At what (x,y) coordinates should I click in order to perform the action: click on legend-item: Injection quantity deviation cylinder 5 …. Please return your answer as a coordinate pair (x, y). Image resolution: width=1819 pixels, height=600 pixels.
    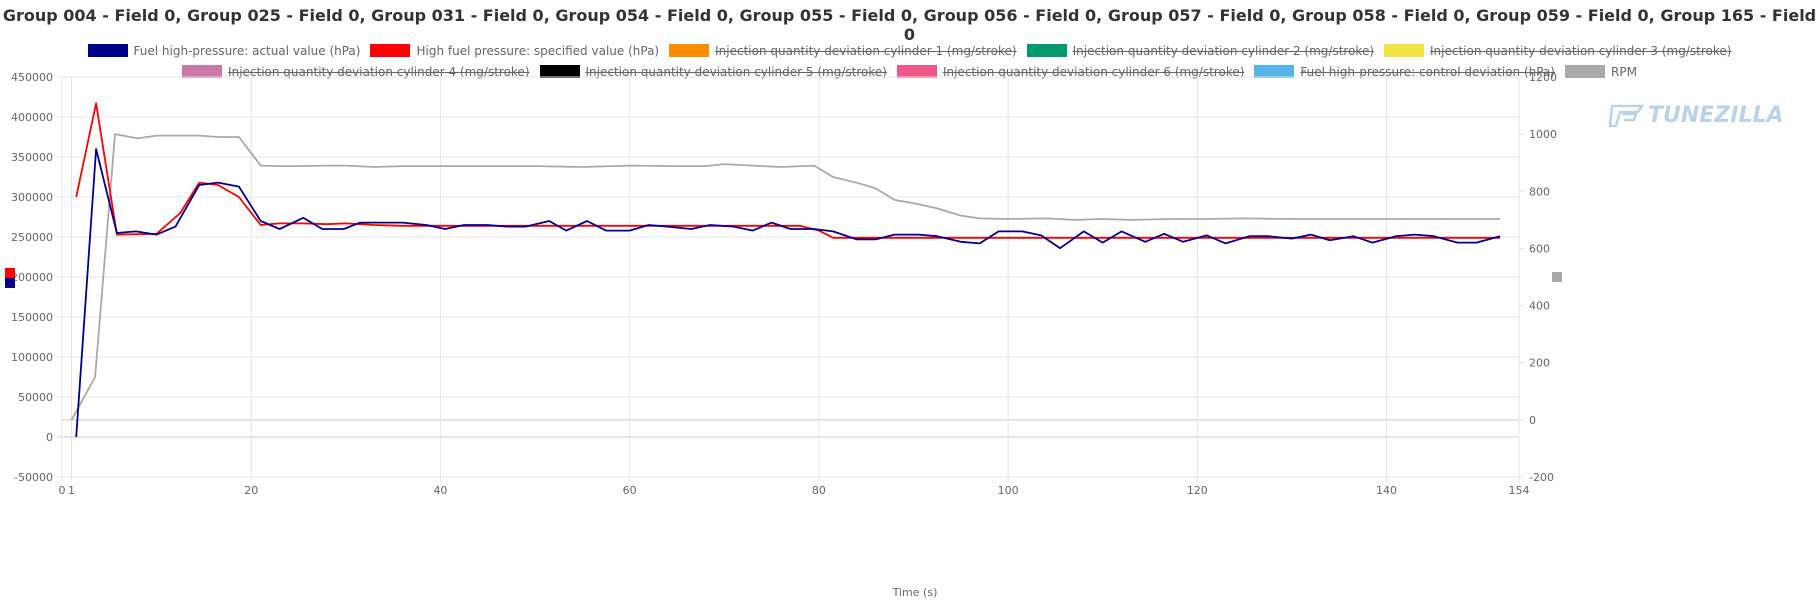
    Looking at the image, I should click on (713, 71).